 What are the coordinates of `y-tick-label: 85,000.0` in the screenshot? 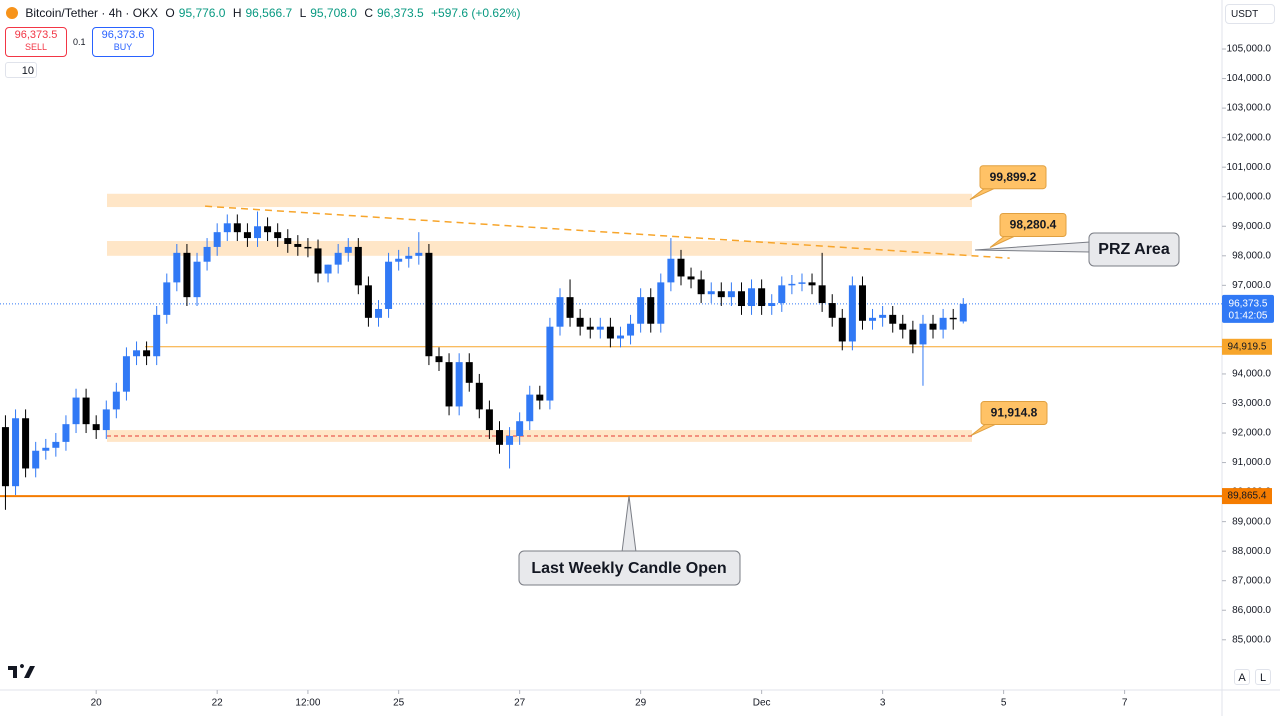 It's located at (1251, 639).